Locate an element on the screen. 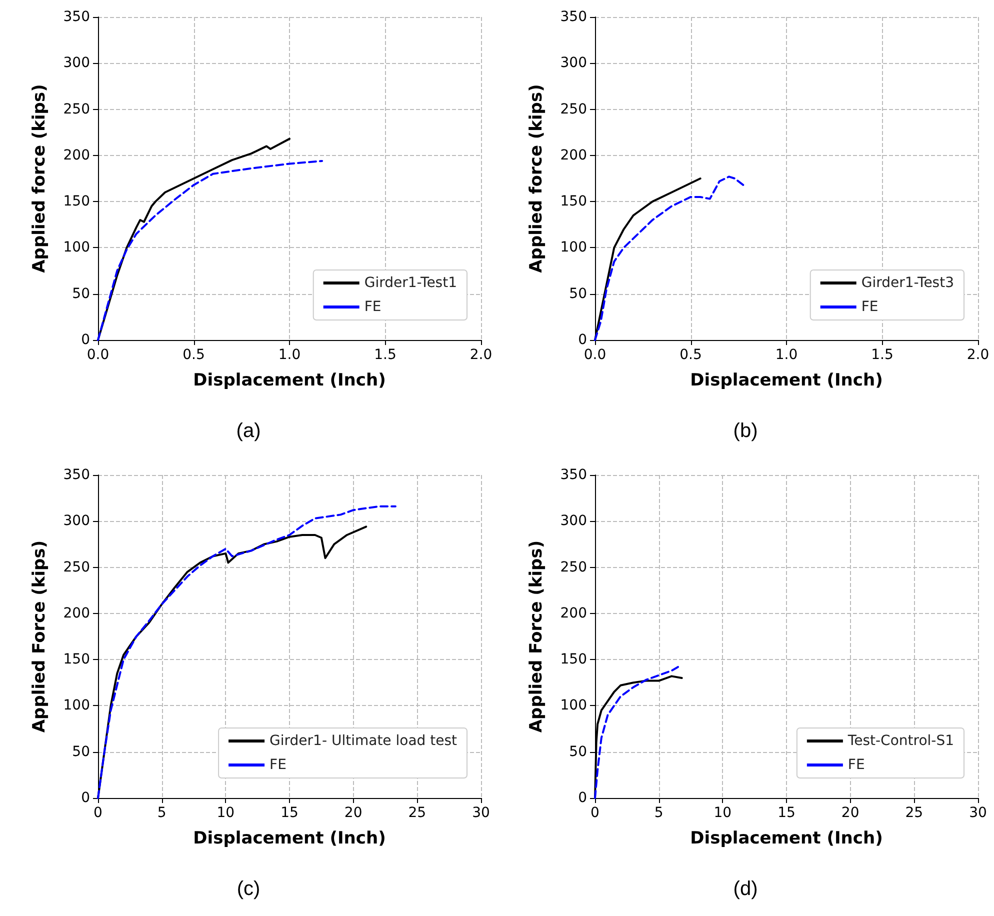 This screenshot has height=916, width=994. text: (a) is located at coordinates (248, 431).